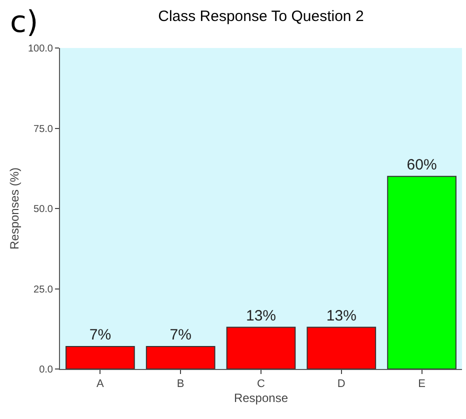  I want to click on x-tick-label: A, so click(100, 384).